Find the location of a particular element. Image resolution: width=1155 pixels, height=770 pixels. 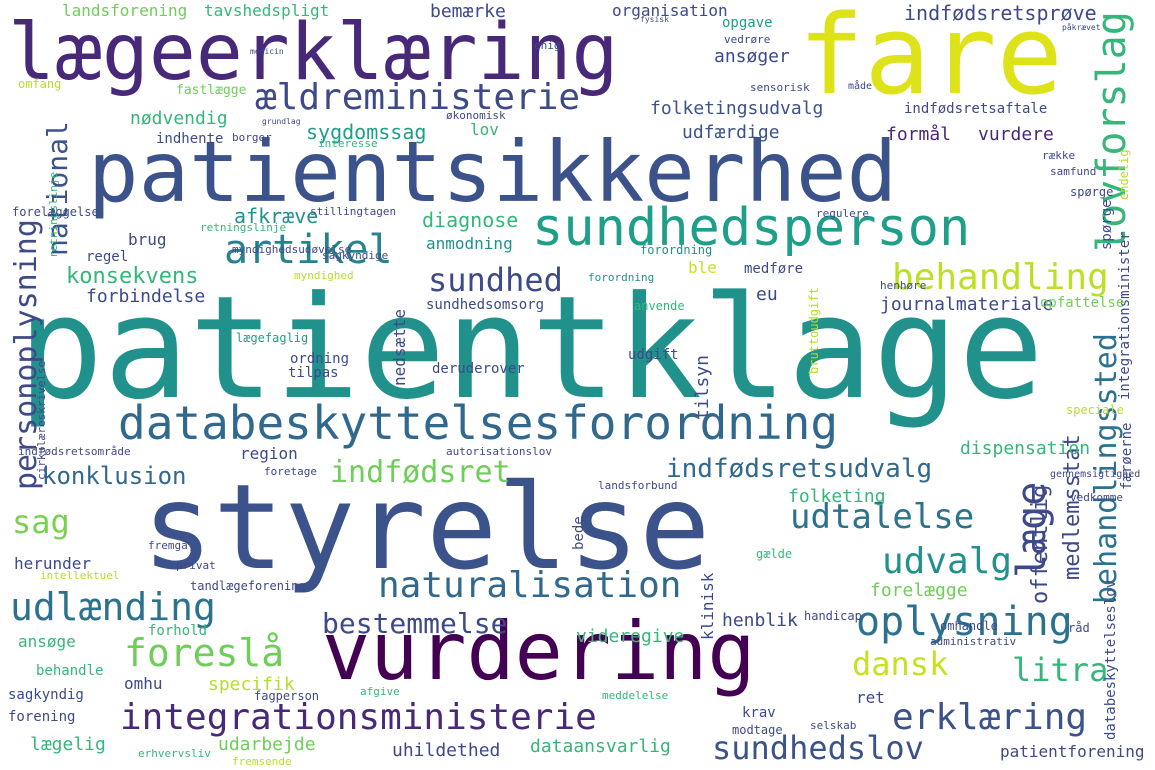

word: medføre is located at coordinates (774, 269).